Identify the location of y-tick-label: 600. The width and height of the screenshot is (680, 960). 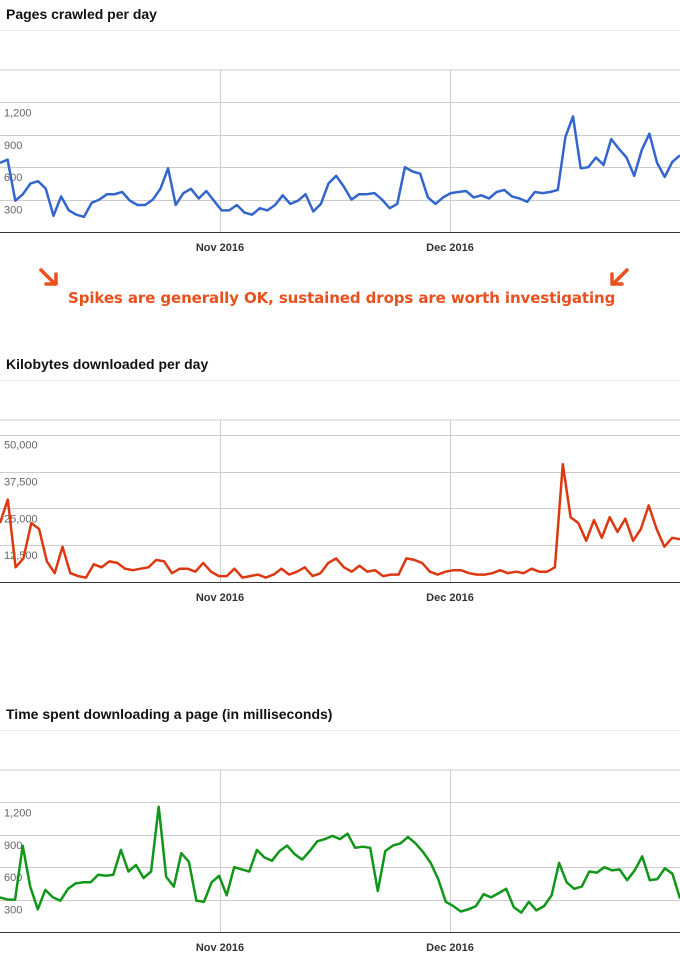
(13, 178).